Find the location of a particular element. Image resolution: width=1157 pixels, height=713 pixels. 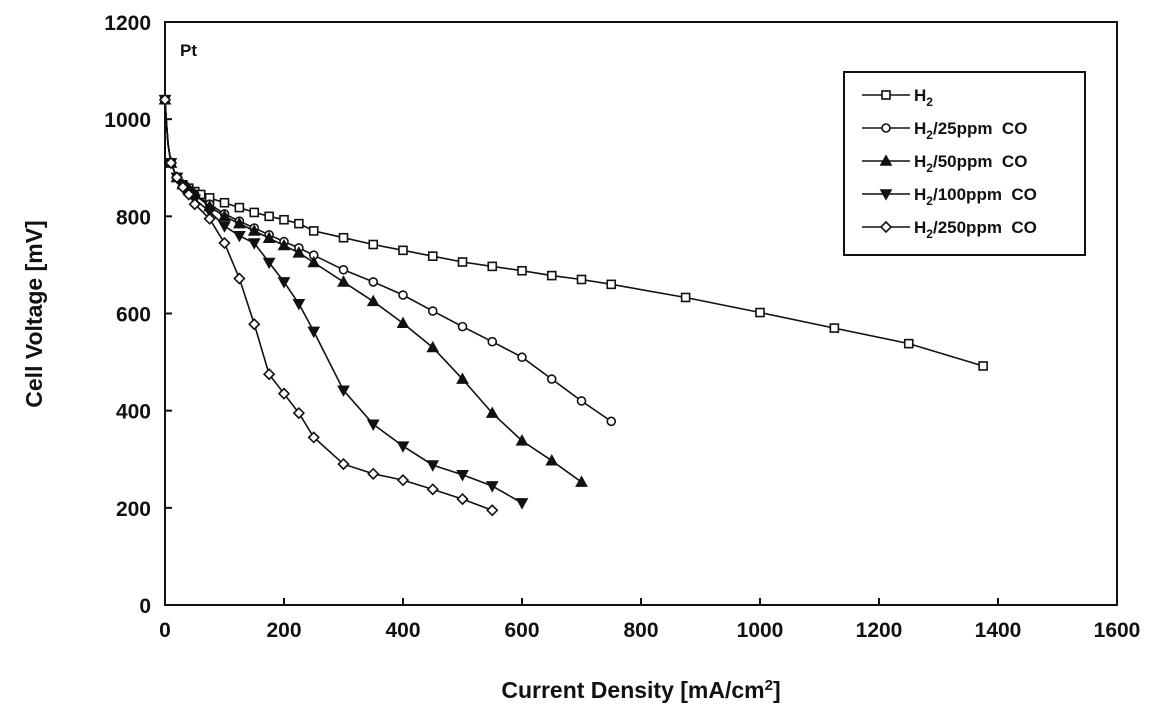

legend-label-rest: /50ppm CO is located at coordinates (980, 161).